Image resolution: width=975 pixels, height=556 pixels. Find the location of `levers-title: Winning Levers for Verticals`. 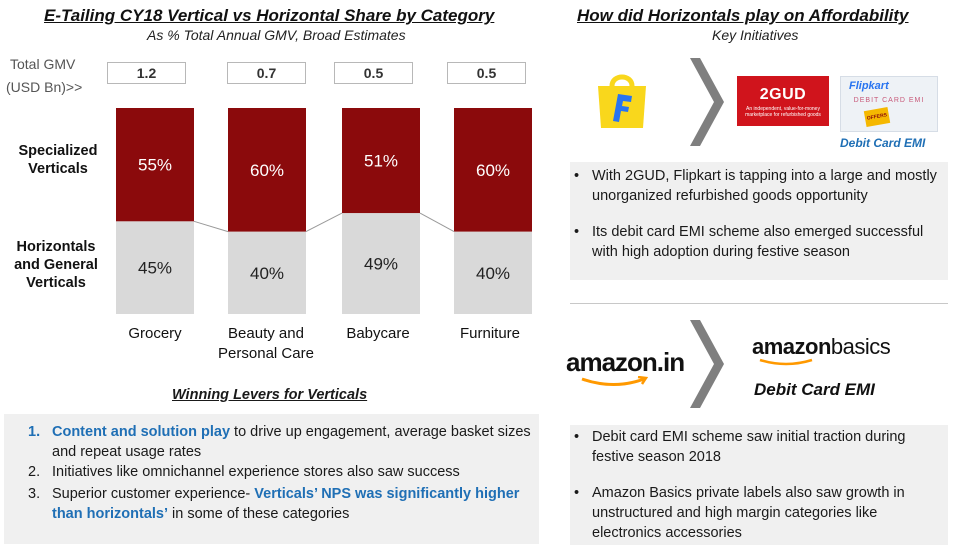

levers-title: Winning Levers for Verticals is located at coordinates (270, 395).